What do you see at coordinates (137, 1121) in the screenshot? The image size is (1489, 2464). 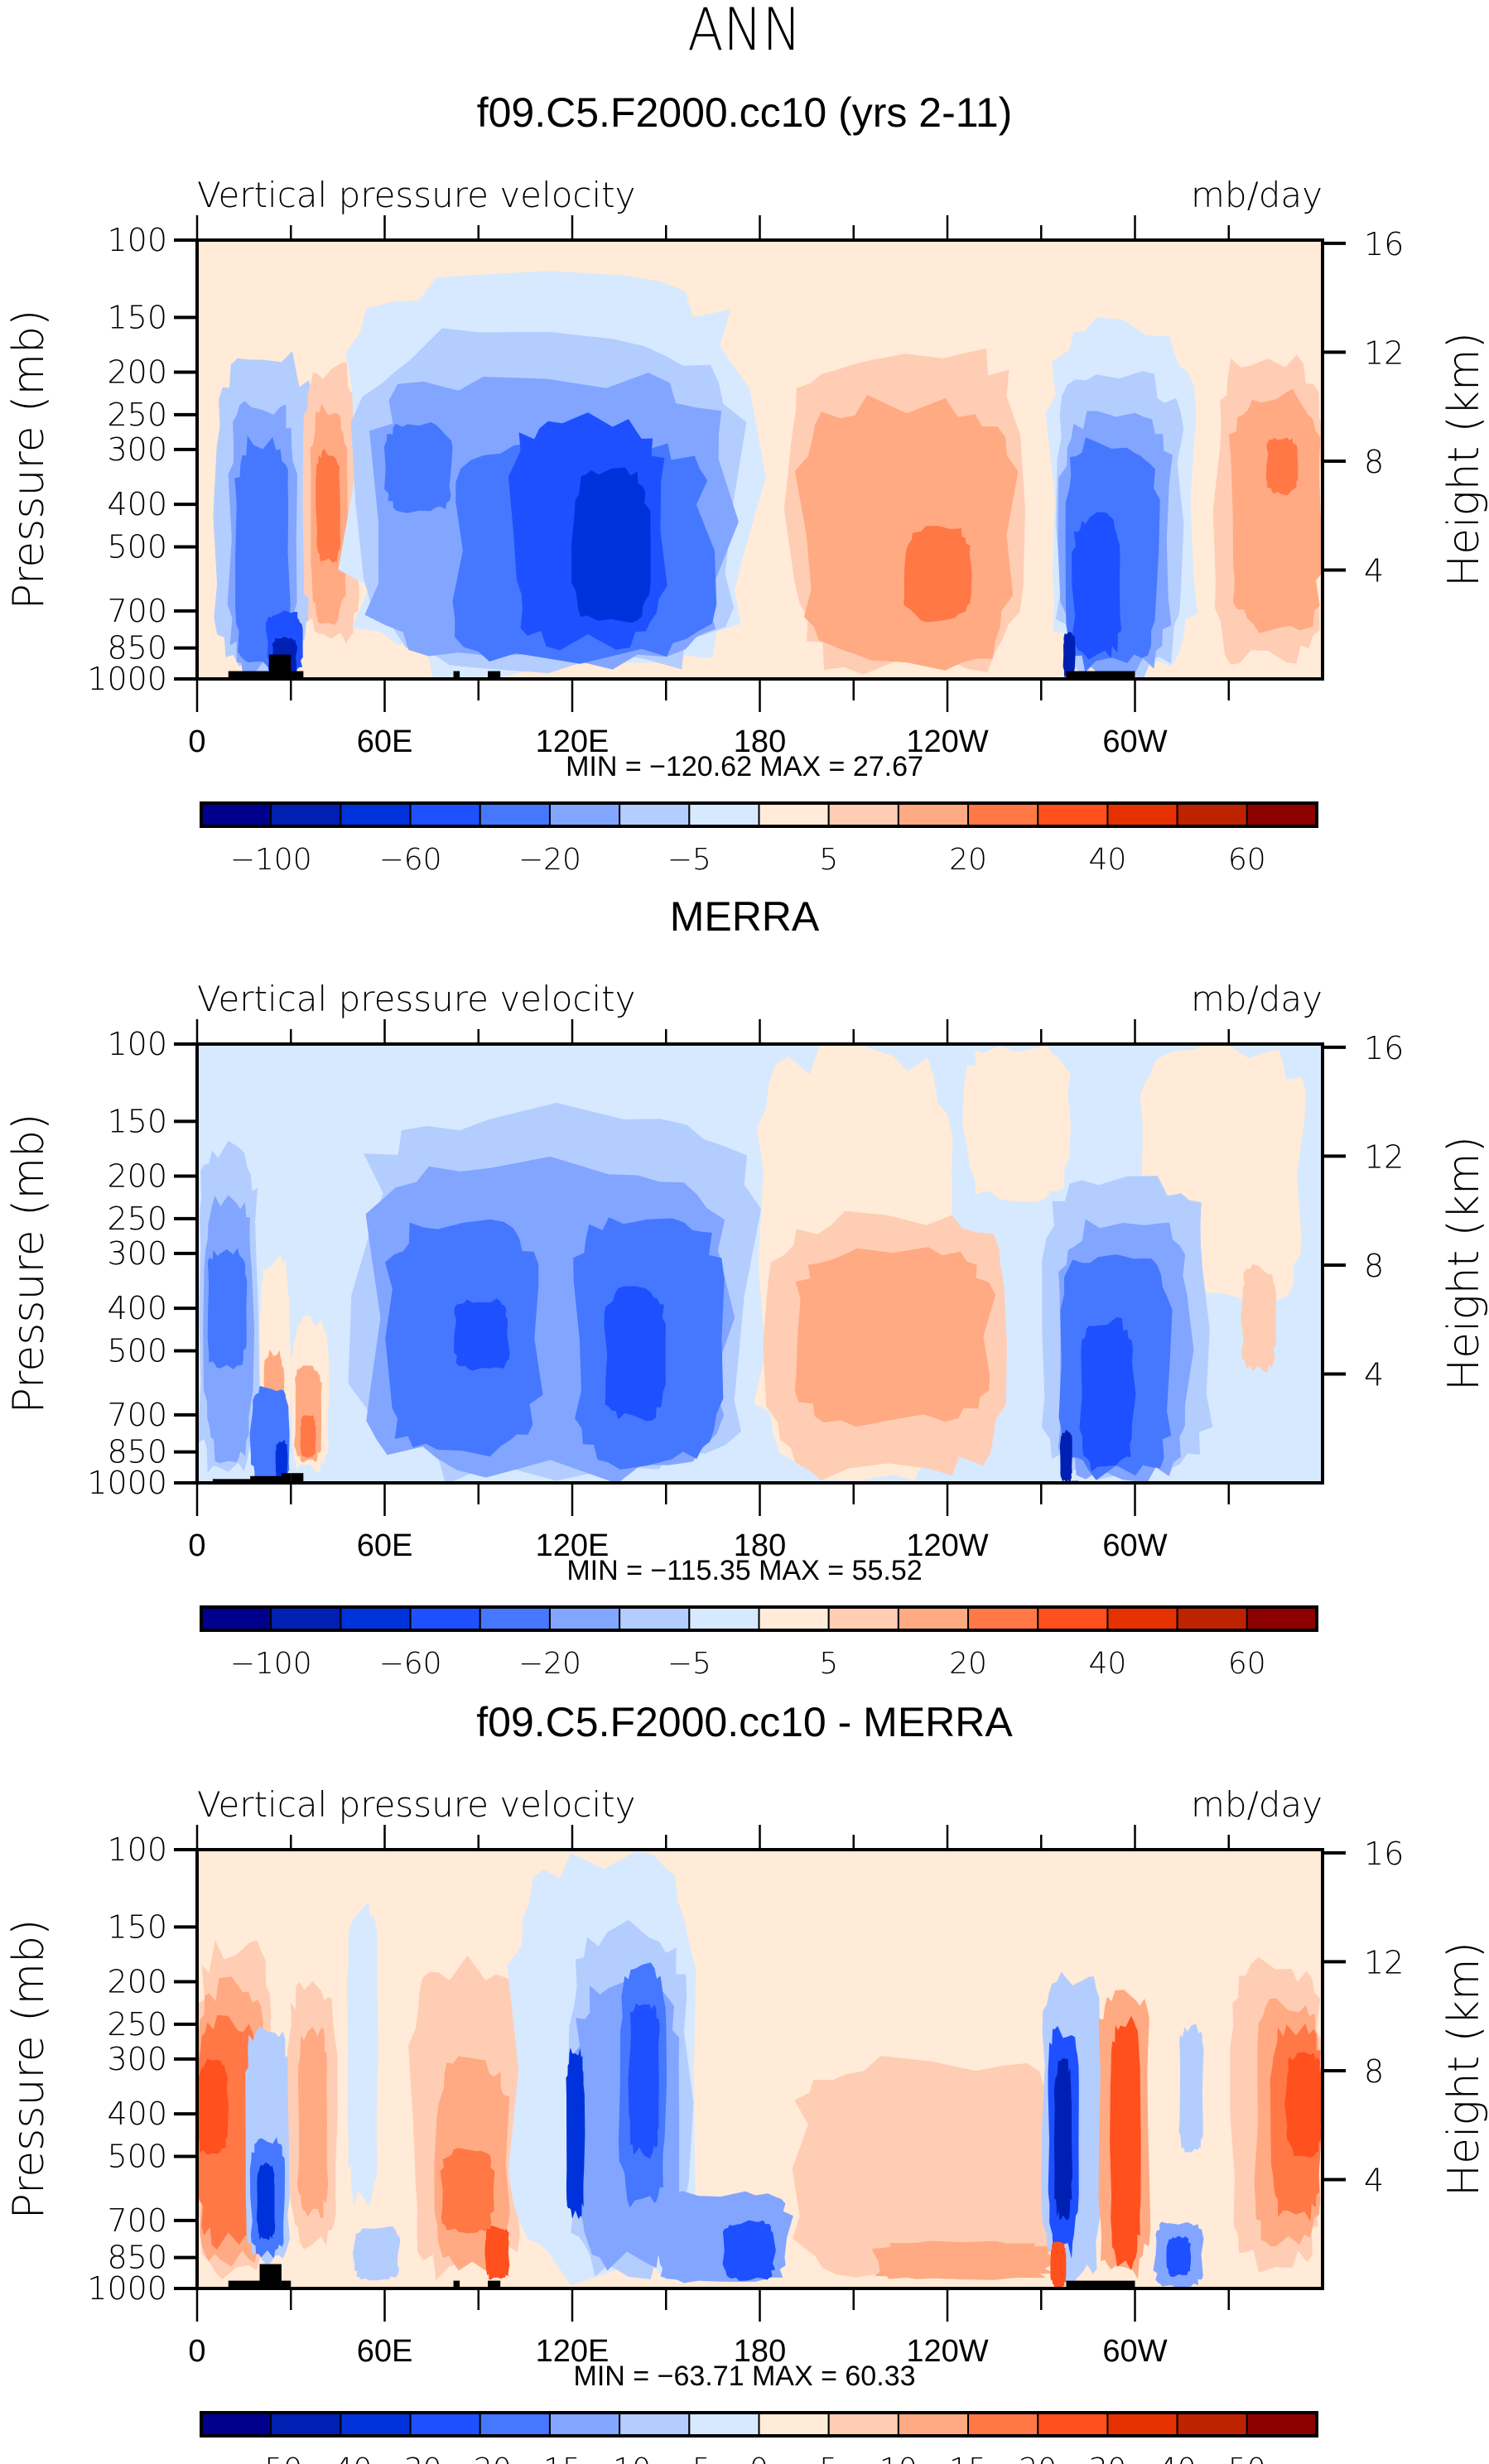 I see `y-tick-label: 150` at bounding box center [137, 1121].